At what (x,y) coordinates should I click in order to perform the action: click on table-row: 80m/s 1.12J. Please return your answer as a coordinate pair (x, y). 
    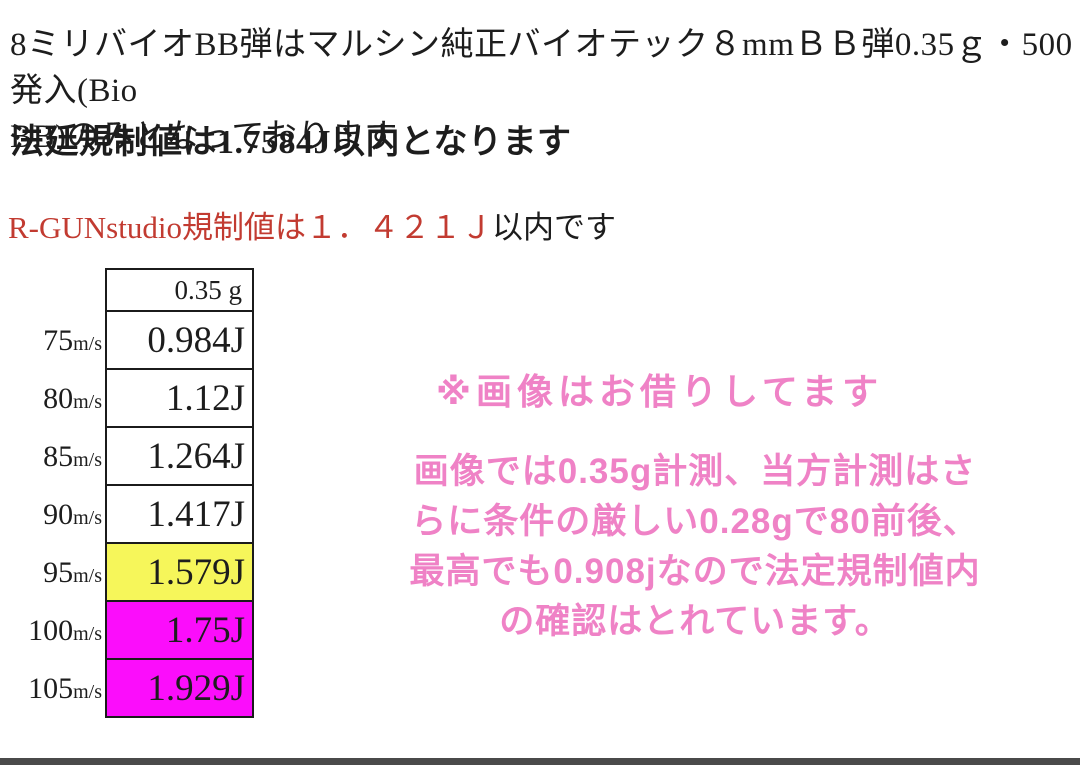
    Looking at the image, I should click on (129, 398).